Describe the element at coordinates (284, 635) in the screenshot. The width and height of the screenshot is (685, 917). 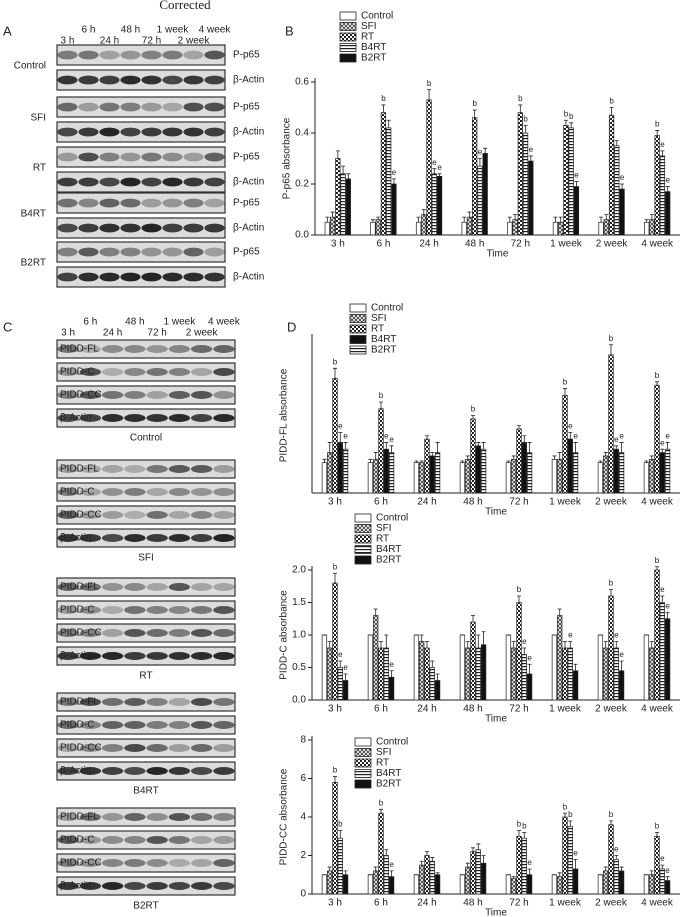
I see `y-axis-label: PIDD-C absorbance` at that location.